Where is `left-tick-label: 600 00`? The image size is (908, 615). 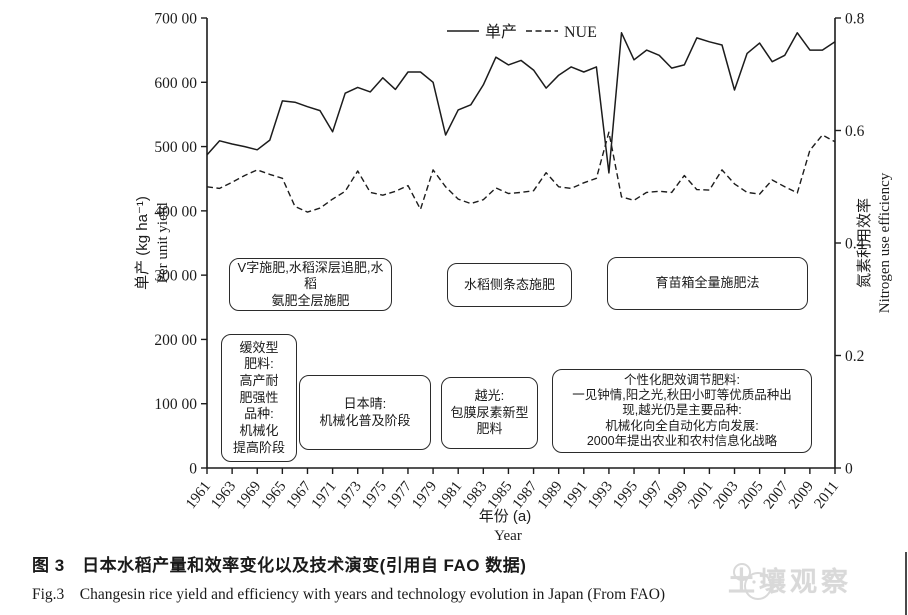
left-tick-label: 600 00 is located at coordinates (175, 83).